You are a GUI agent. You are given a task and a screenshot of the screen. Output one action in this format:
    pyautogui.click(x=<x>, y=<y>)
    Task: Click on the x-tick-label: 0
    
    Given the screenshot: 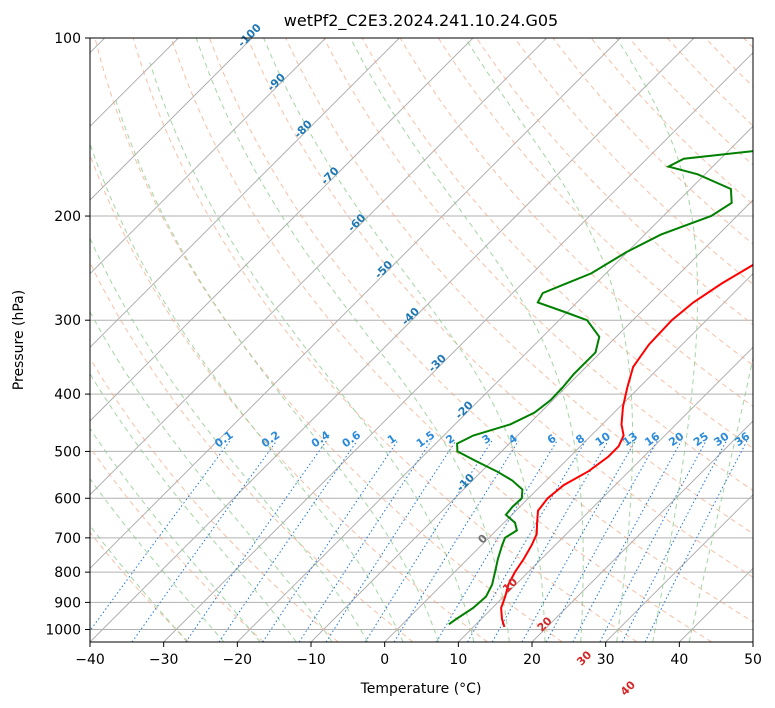 What is the action you would take?
    pyautogui.click(x=384, y=660)
    